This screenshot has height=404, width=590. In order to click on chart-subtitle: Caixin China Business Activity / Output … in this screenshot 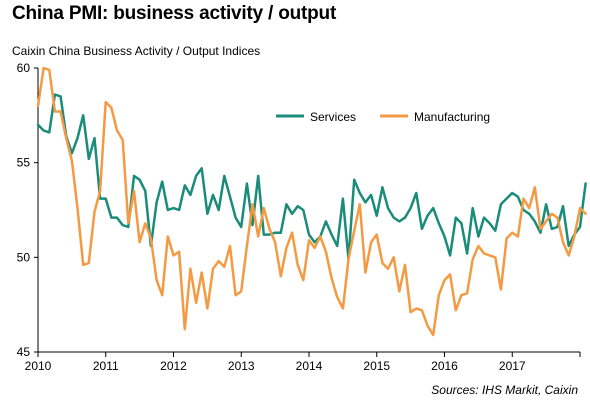, I will do `click(136, 51)`.